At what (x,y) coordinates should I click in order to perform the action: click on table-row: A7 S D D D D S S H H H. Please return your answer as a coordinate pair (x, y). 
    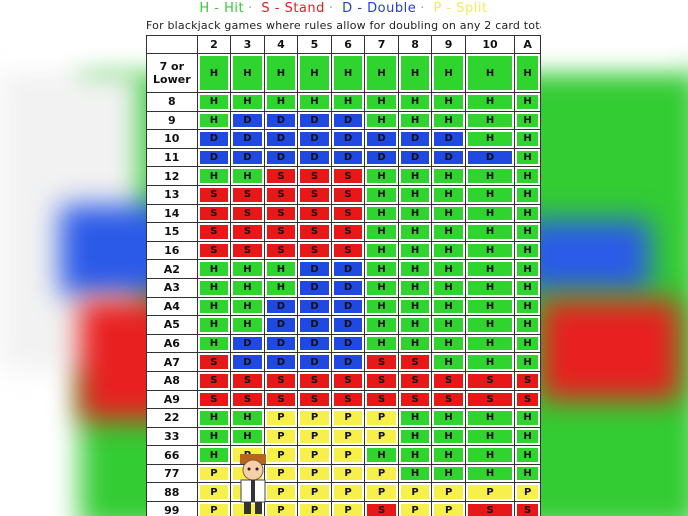
    Looking at the image, I should click on (343, 362).